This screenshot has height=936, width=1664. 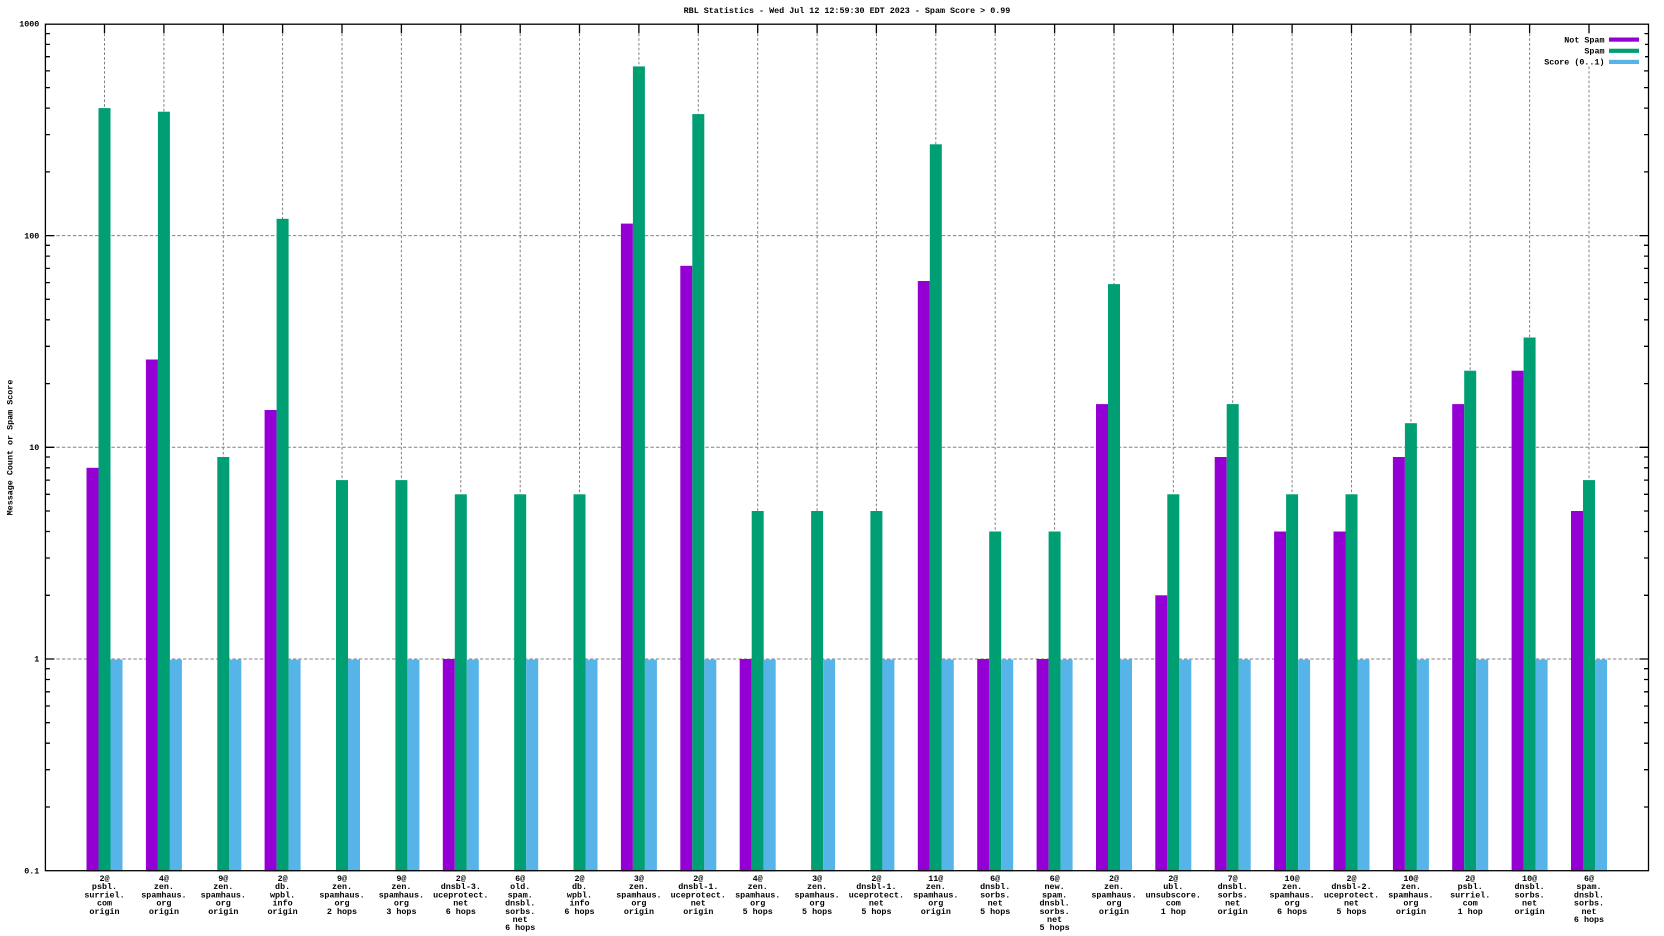 What do you see at coordinates (401, 879) in the screenshot?
I see `svg-text: 9@` at bounding box center [401, 879].